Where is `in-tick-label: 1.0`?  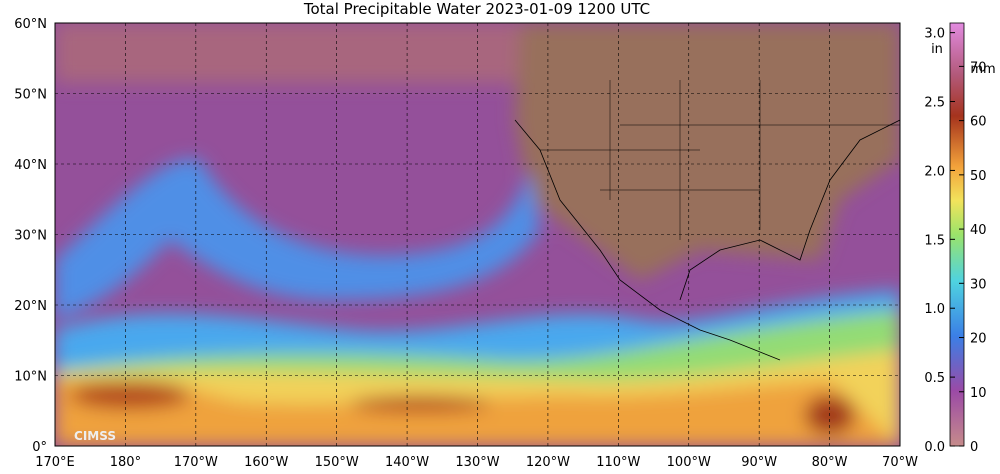
in-tick-label: 1.0 is located at coordinates (934, 309).